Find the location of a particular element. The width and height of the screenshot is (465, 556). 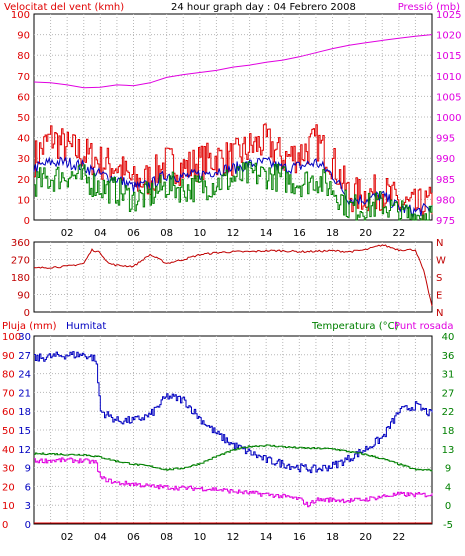

humidity-axis-tick: 27 is located at coordinates (24, 356).